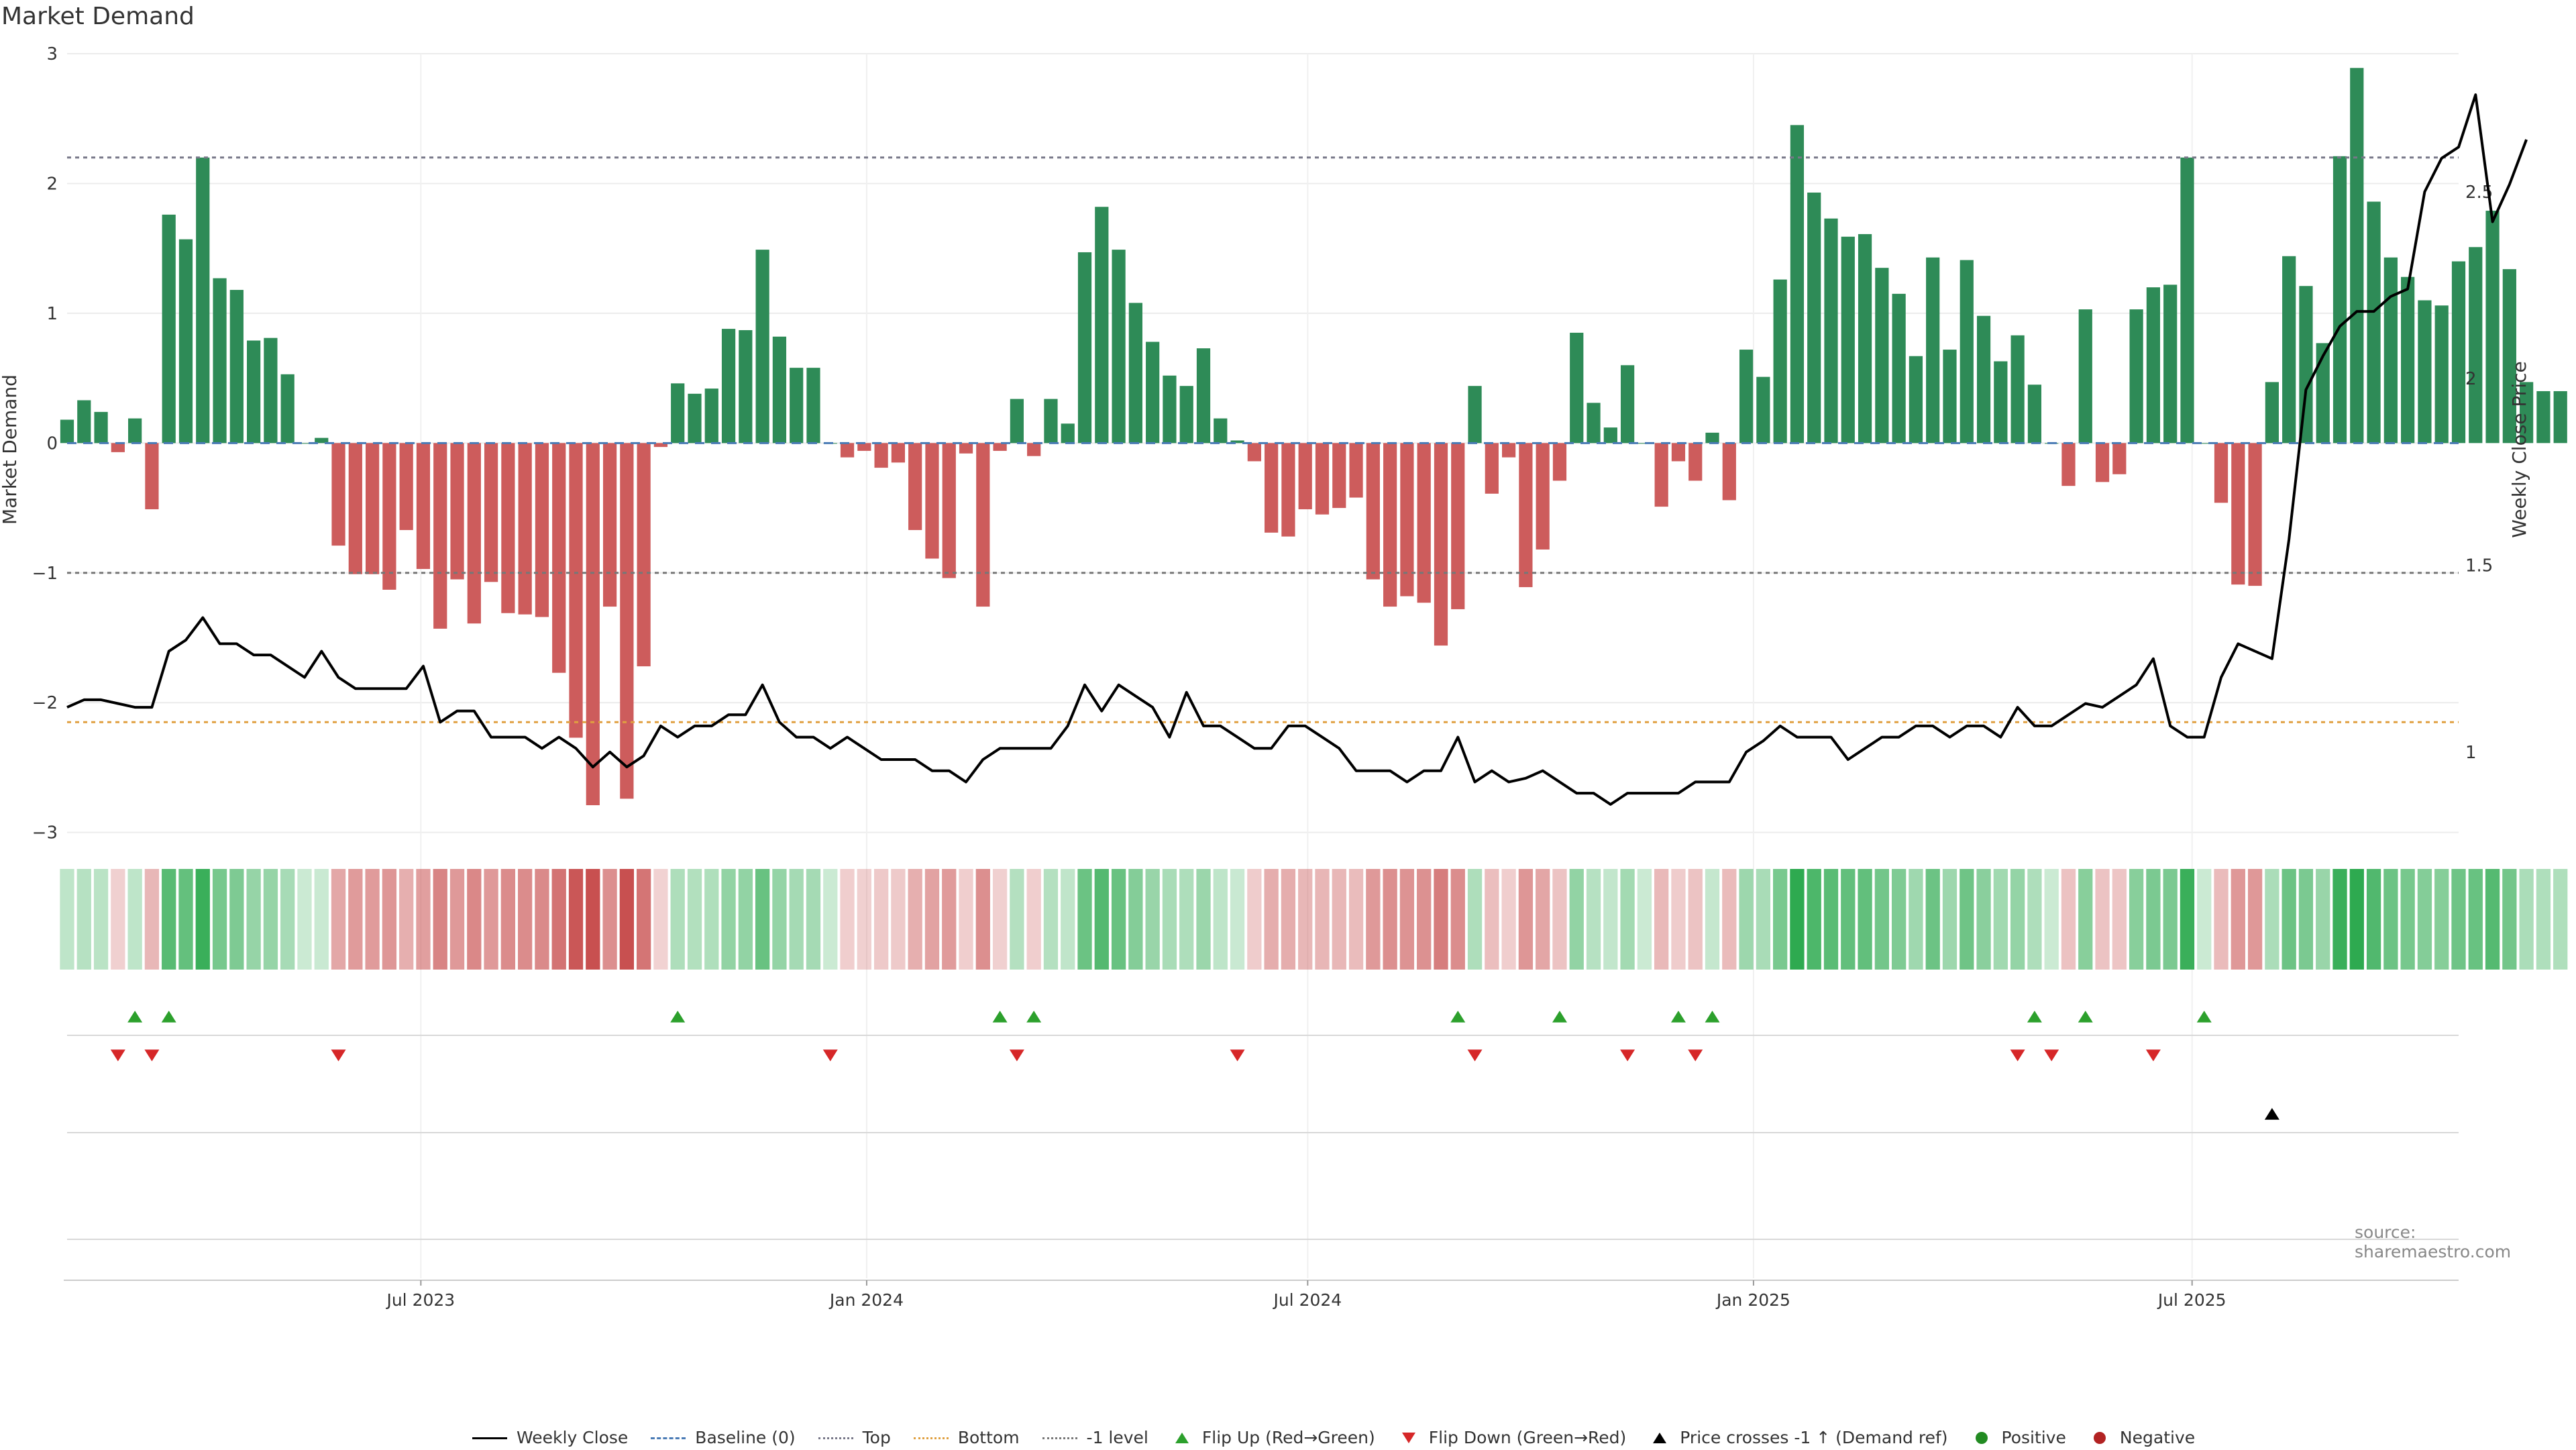  Describe the element at coordinates (2157, 1437) in the screenshot. I see `legend-label: Negative` at that location.